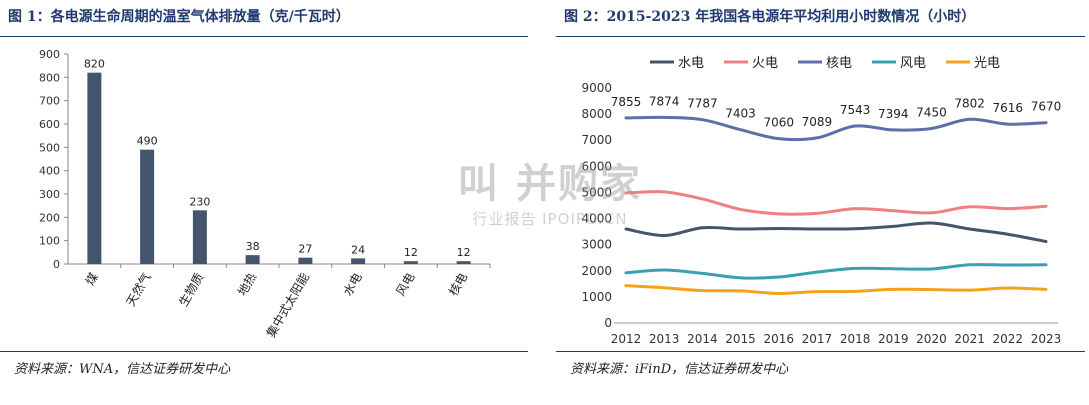 This screenshot has width=1089, height=405. I want to click on data-label: 7403, so click(740, 114).